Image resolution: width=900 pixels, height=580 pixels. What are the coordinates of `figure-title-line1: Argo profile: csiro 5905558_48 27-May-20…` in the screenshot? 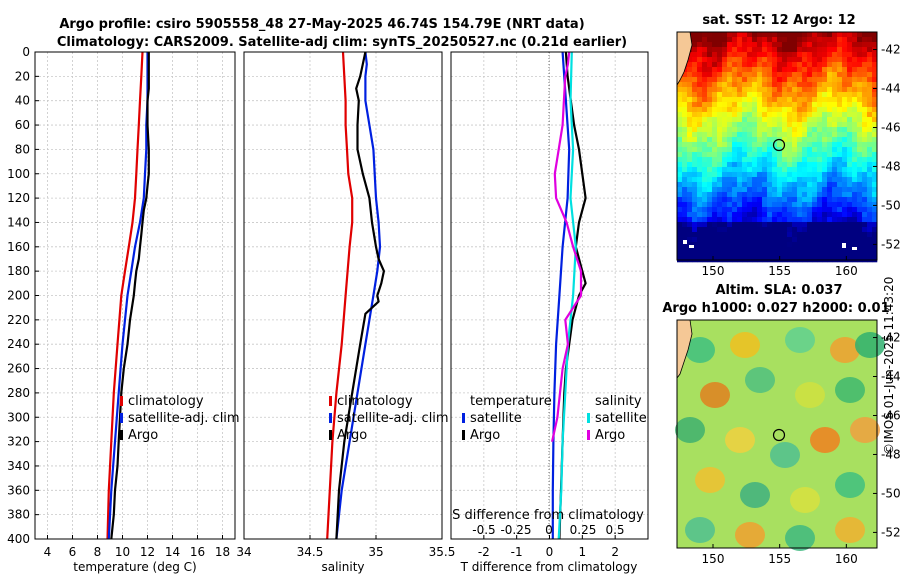 It's located at (321, 24).